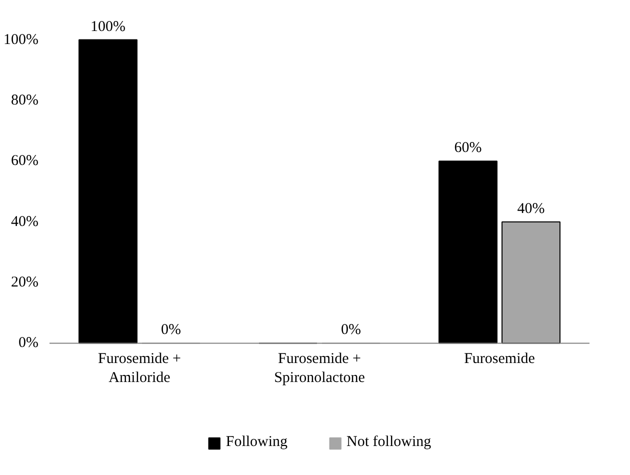  Describe the element at coordinates (320, 368) in the screenshot. I see `x-tick-label: Furosemide + Spironolactone` at that location.